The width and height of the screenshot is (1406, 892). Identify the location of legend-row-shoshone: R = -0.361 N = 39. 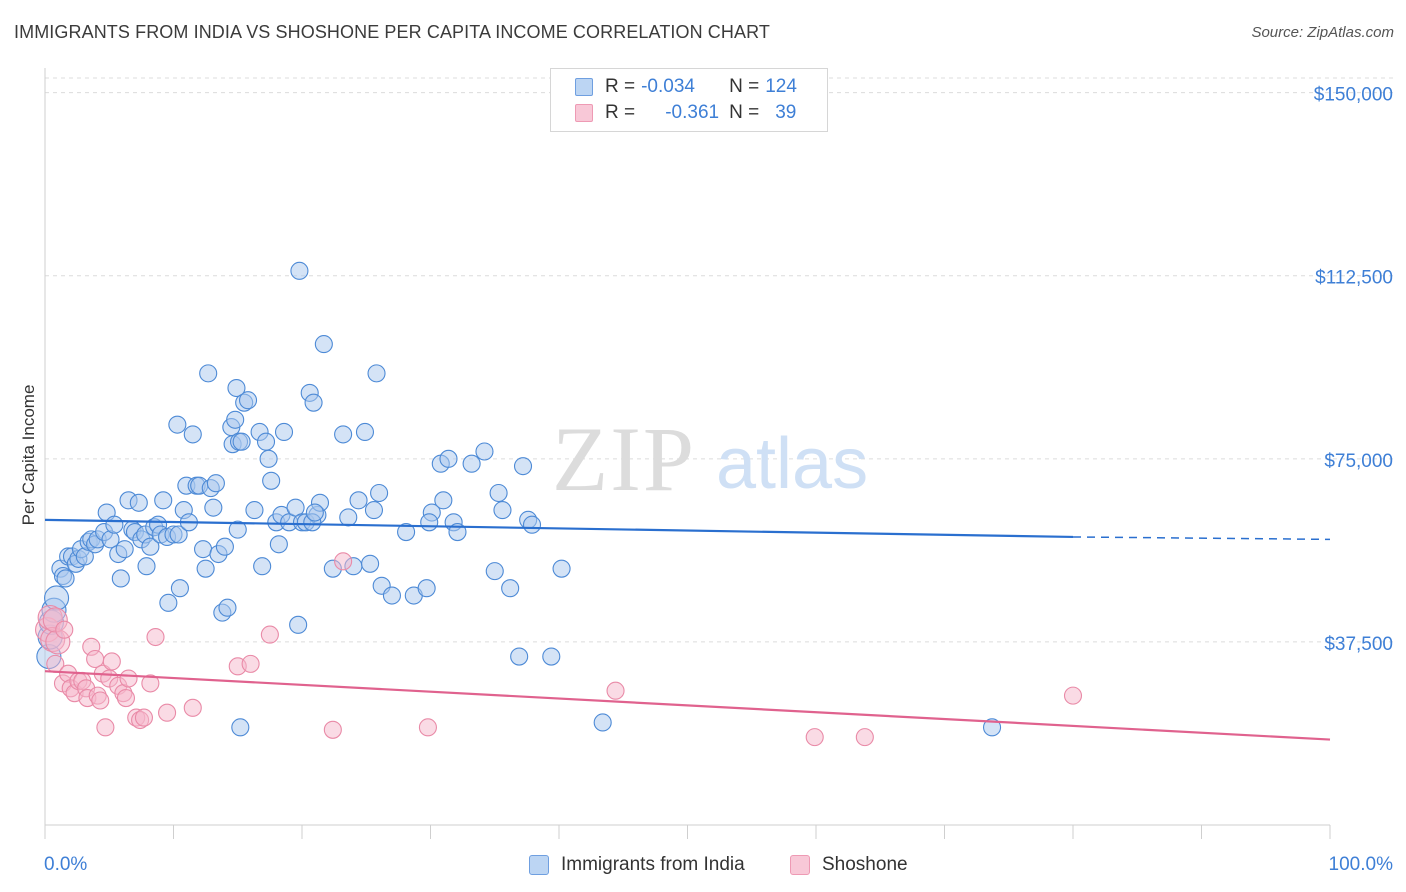
(685, 113).